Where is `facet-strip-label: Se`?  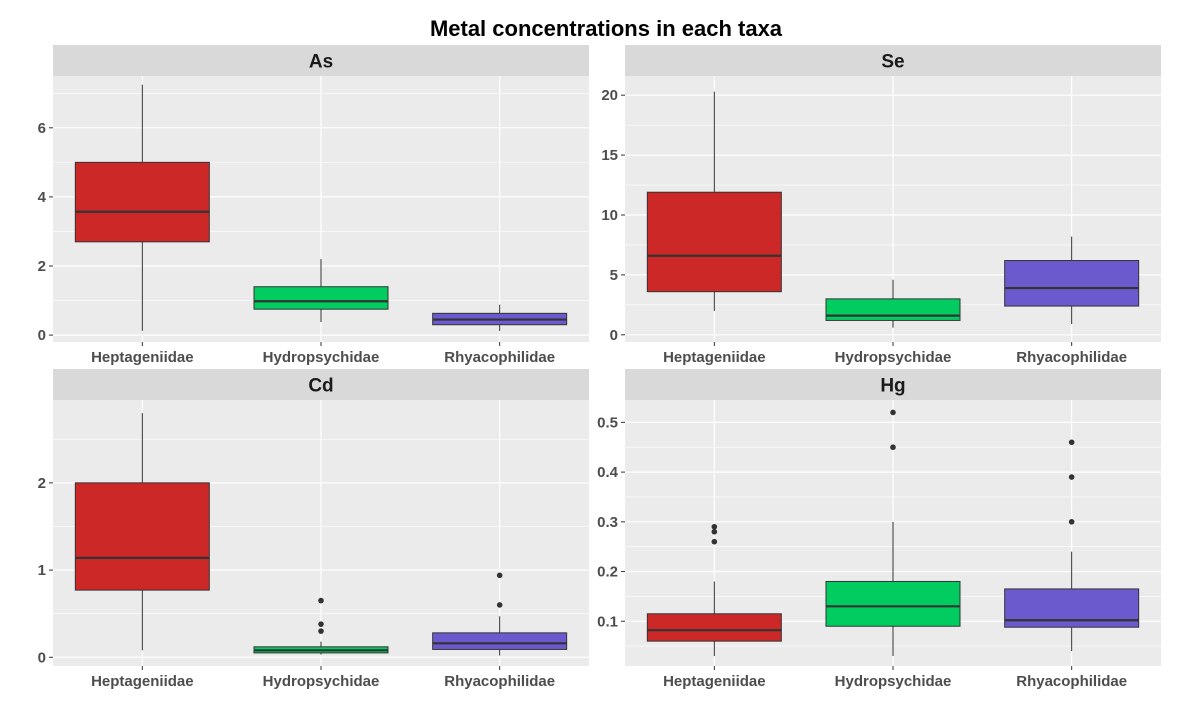 facet-strip-label: Se is located at coordinates (892, 62).